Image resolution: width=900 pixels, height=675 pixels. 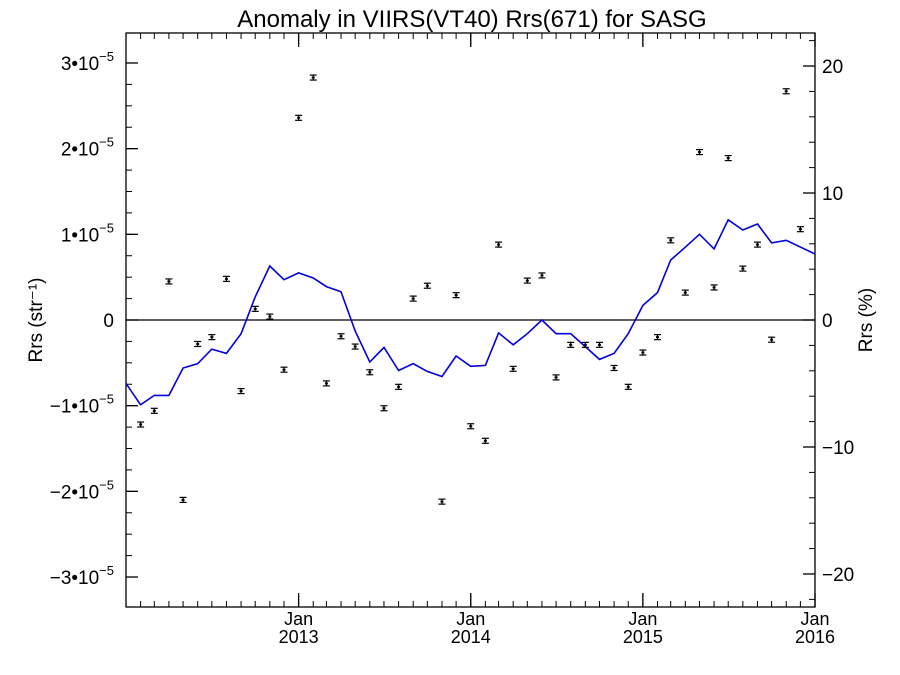 What do you see at coordinates (471, 637) in the screenshot?
I see `x-tick-label-year: 2014` at bounding box center [471, 637].